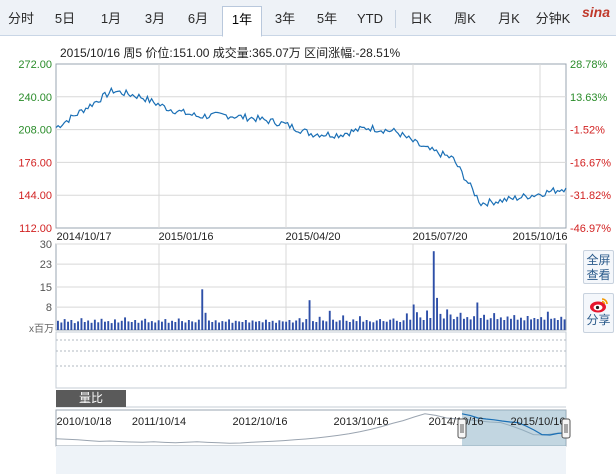  What do you see at coordinates (198, 18) in the screenshot?
I see `tab-6-month: 6月` at bounding box center [198, 18].